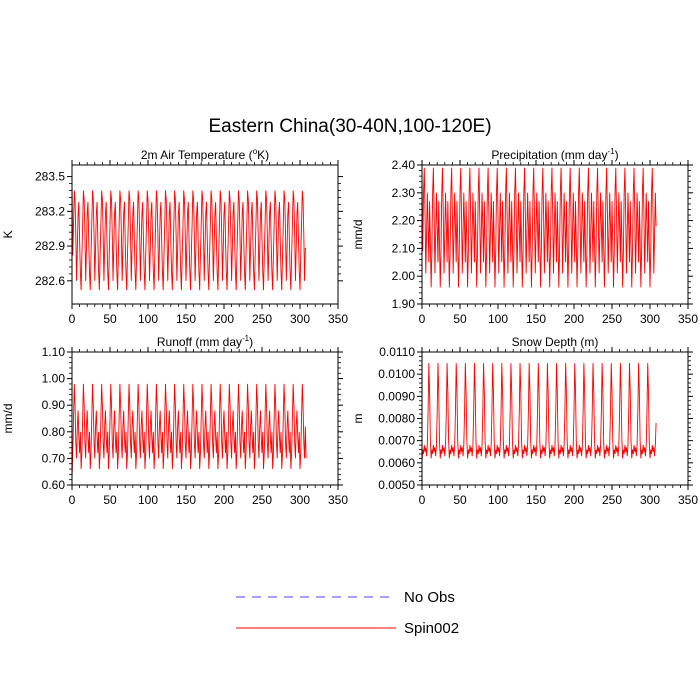 The height and width of the screenshot is (700, 700). What do you see at coordinates (8, 234) in the screenshot?
I see `y-axis-label: K` at bounding box center [8, 234].